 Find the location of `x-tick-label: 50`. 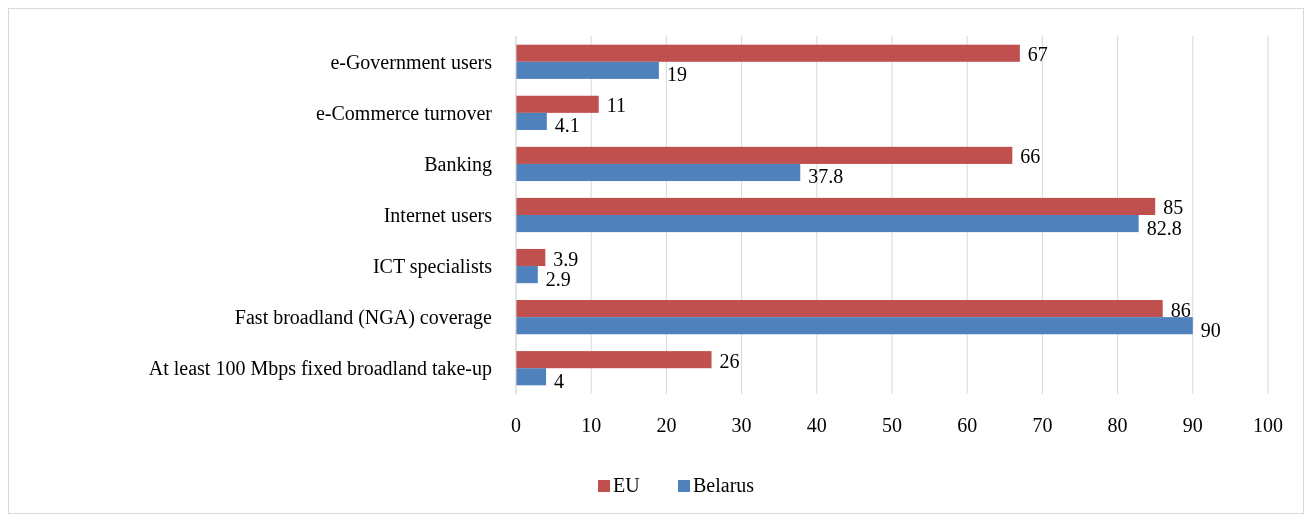

x-tick-label: 50 is located at coordinates (892, 425).